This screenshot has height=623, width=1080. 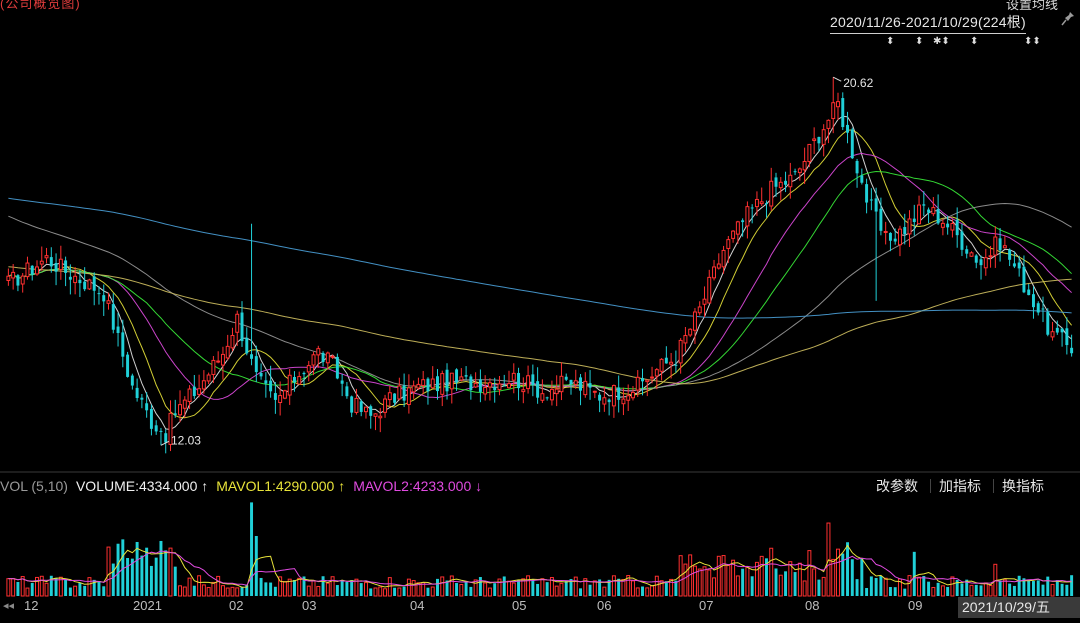 I want to click on modify-params-button: 改参数, so click(x=897, y=486).